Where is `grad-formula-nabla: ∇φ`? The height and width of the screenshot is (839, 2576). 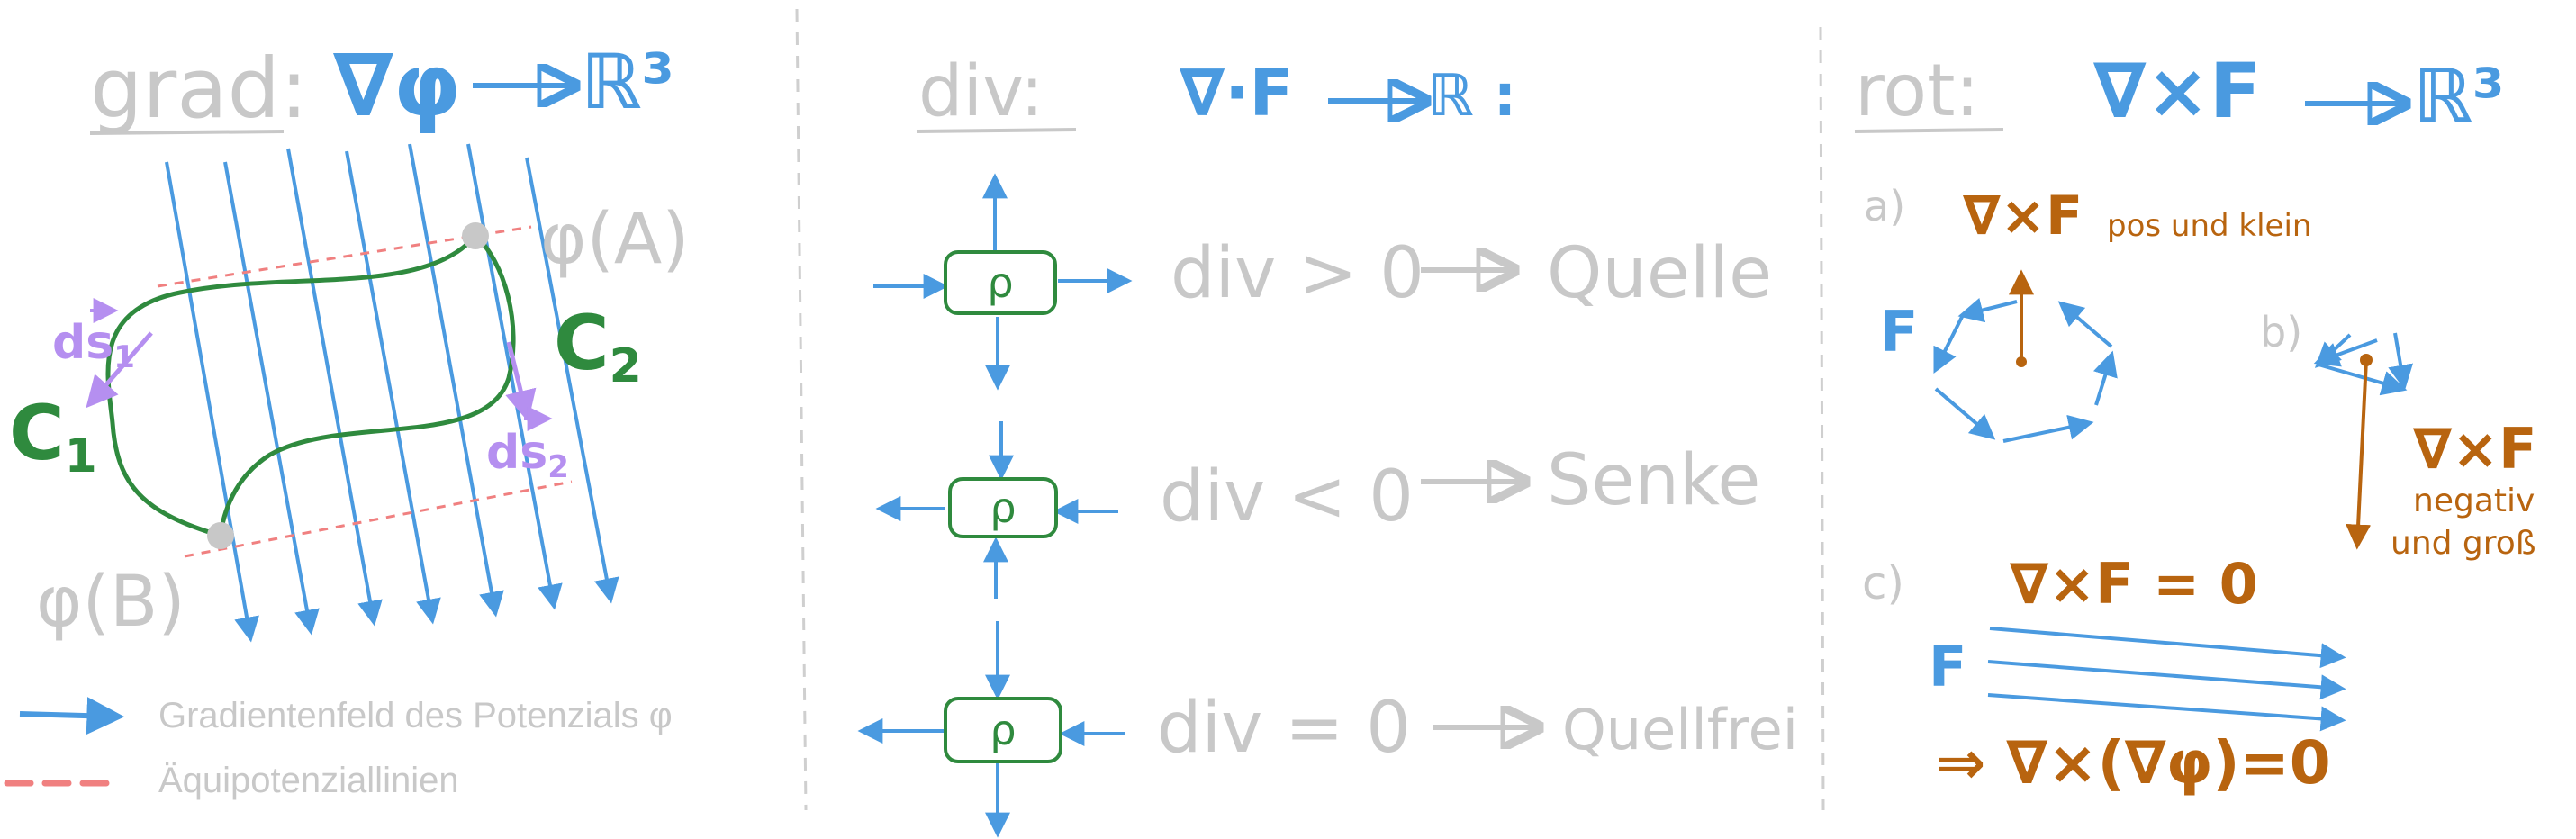 grad-formula-nabla: ∇φ is located at coordinates (397, 86).